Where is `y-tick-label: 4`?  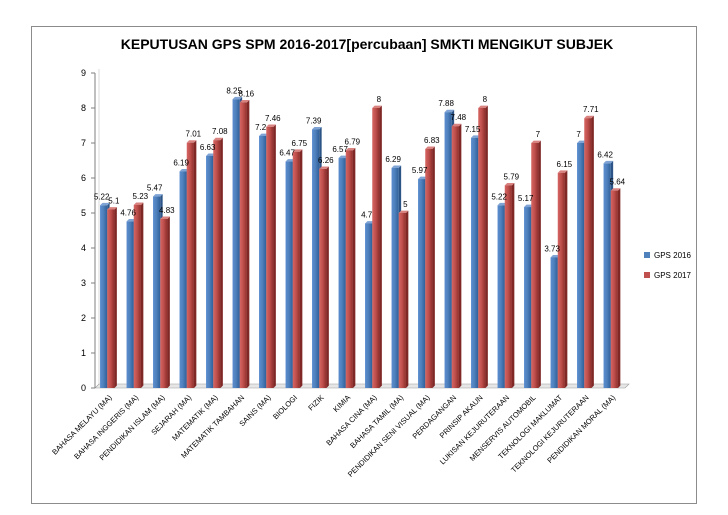
y-tick-label: 4 is located at coordinates (83, 248).